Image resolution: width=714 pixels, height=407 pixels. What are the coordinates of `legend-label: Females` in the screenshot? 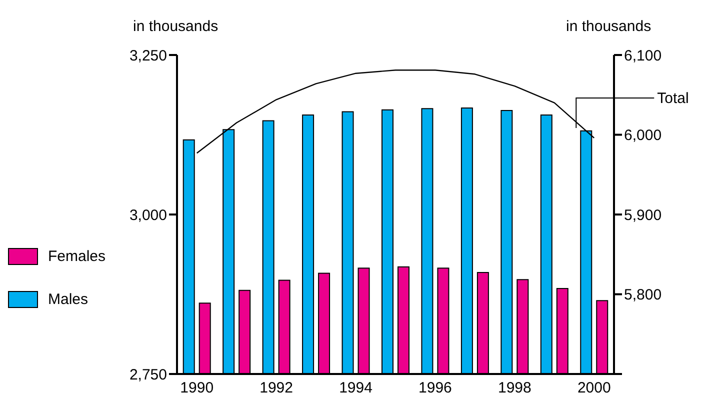 It's located at (77, 256).